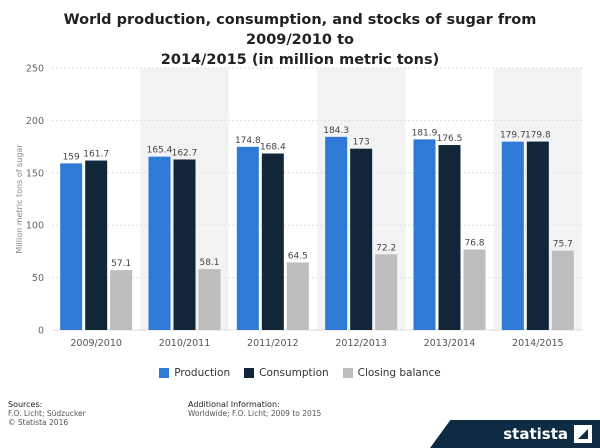 This screenshot has height=448, width=600. I want to click on legend-swatch-closing-balance, so click(347, 373).